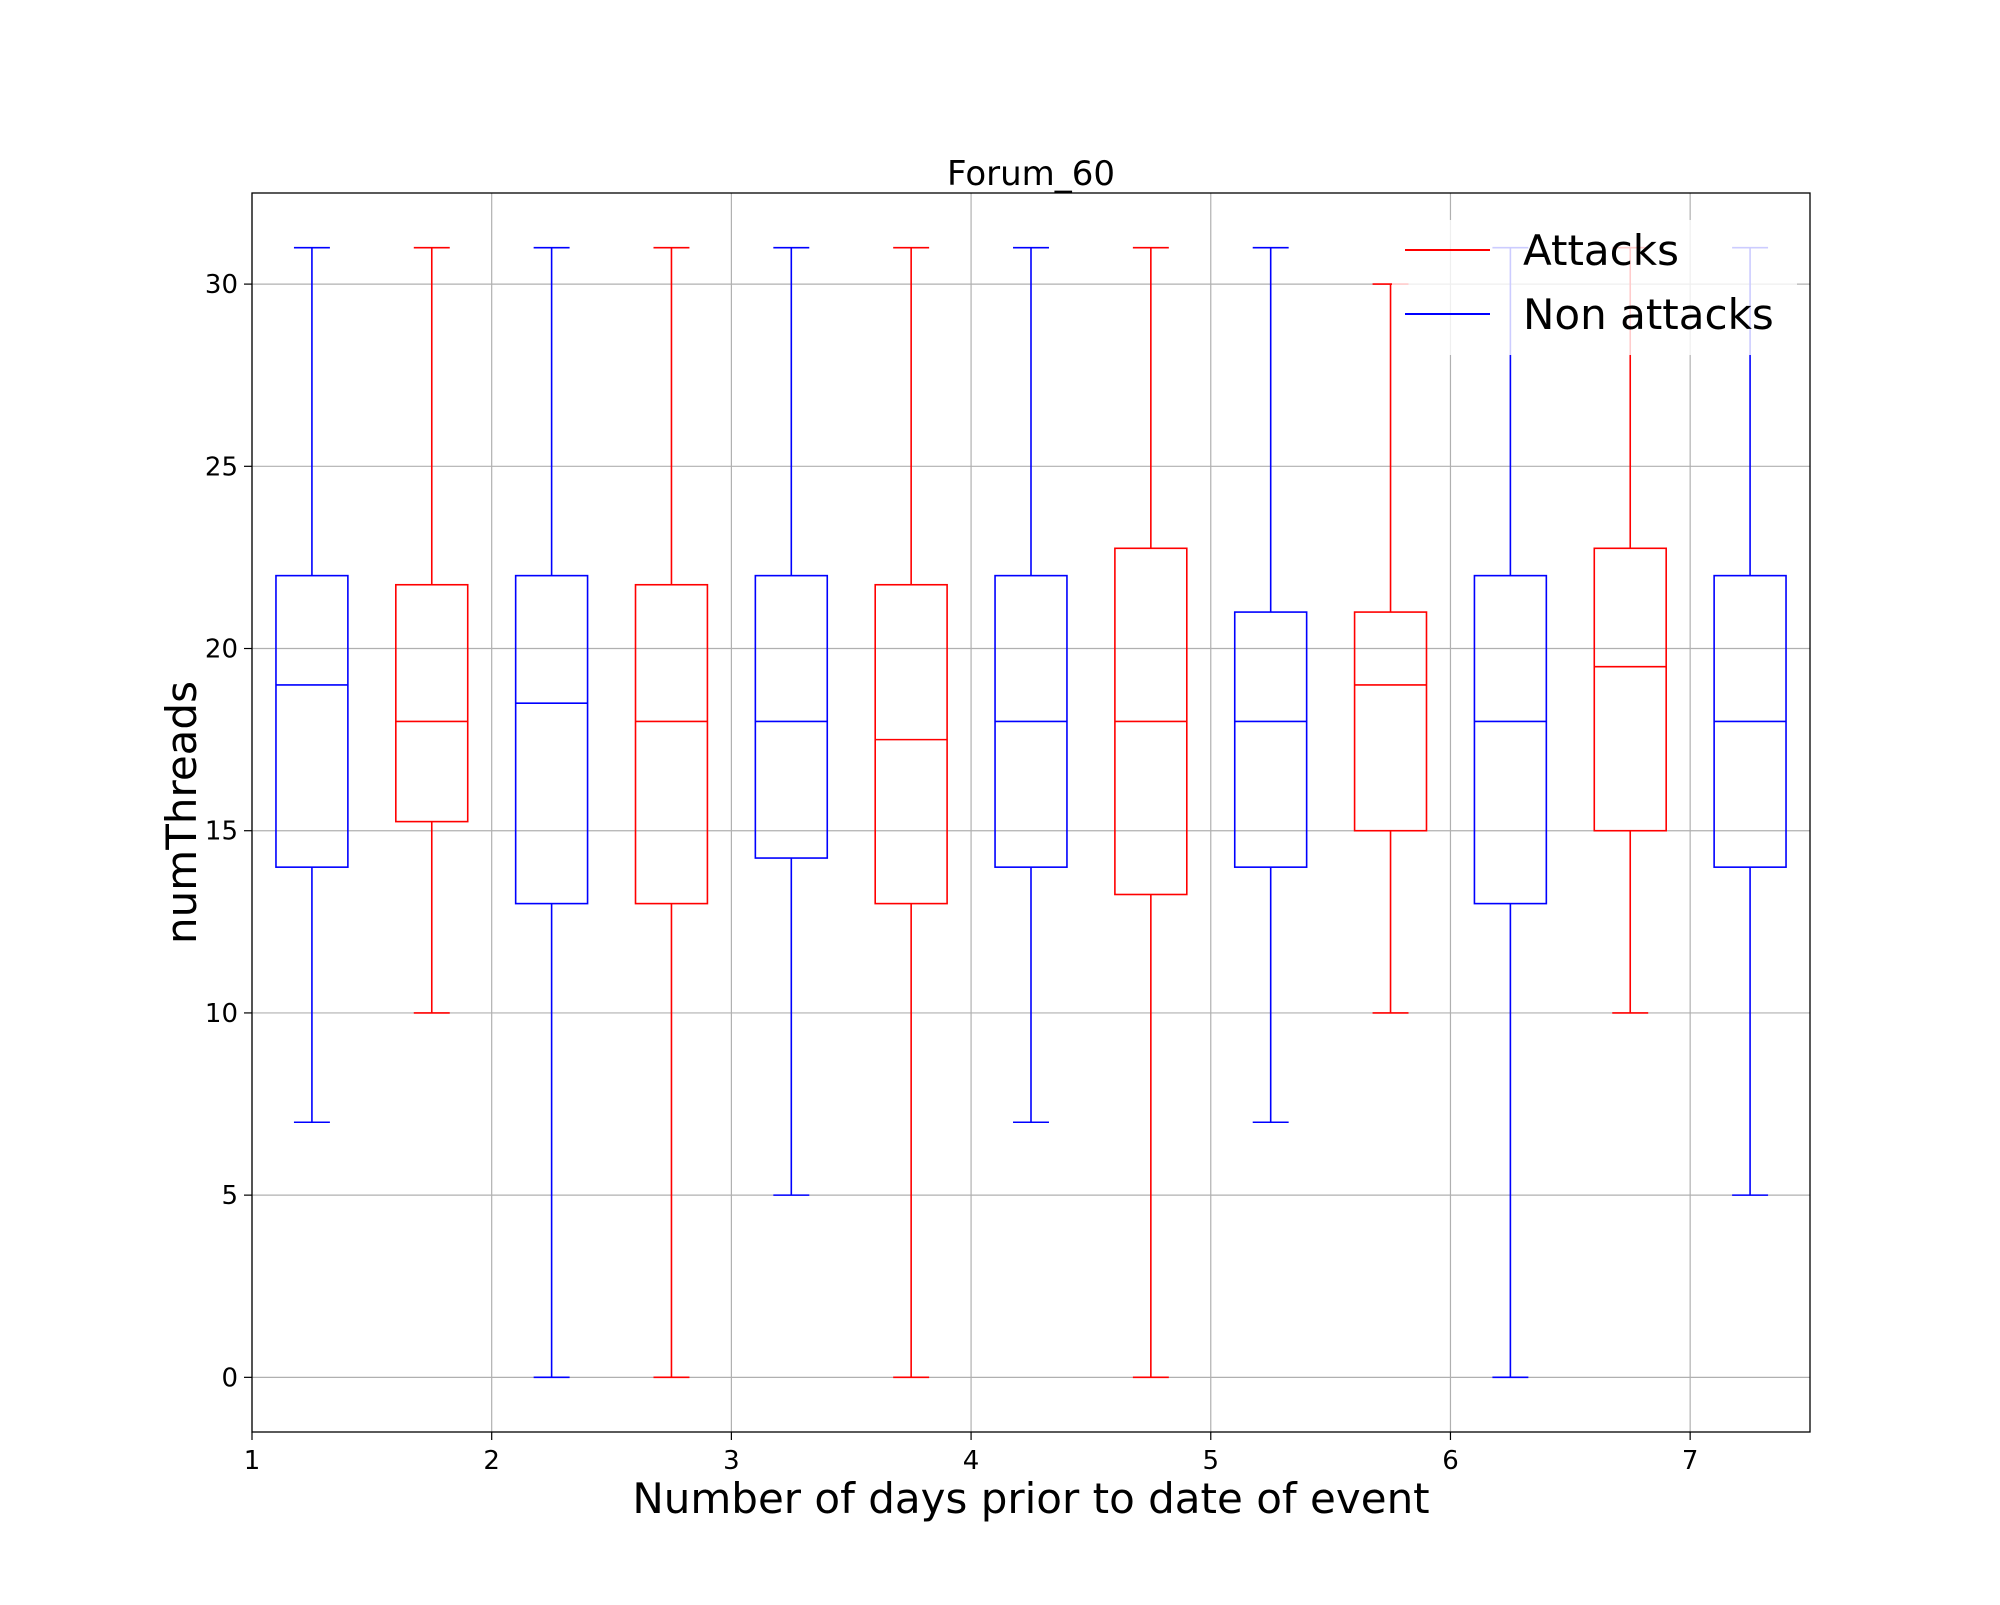 The image size is (2000, 1605). What do you see at coordinates (221, 832) in the screenshot?
I see `y-tick-label: 15` at bounding box center [221, 832].